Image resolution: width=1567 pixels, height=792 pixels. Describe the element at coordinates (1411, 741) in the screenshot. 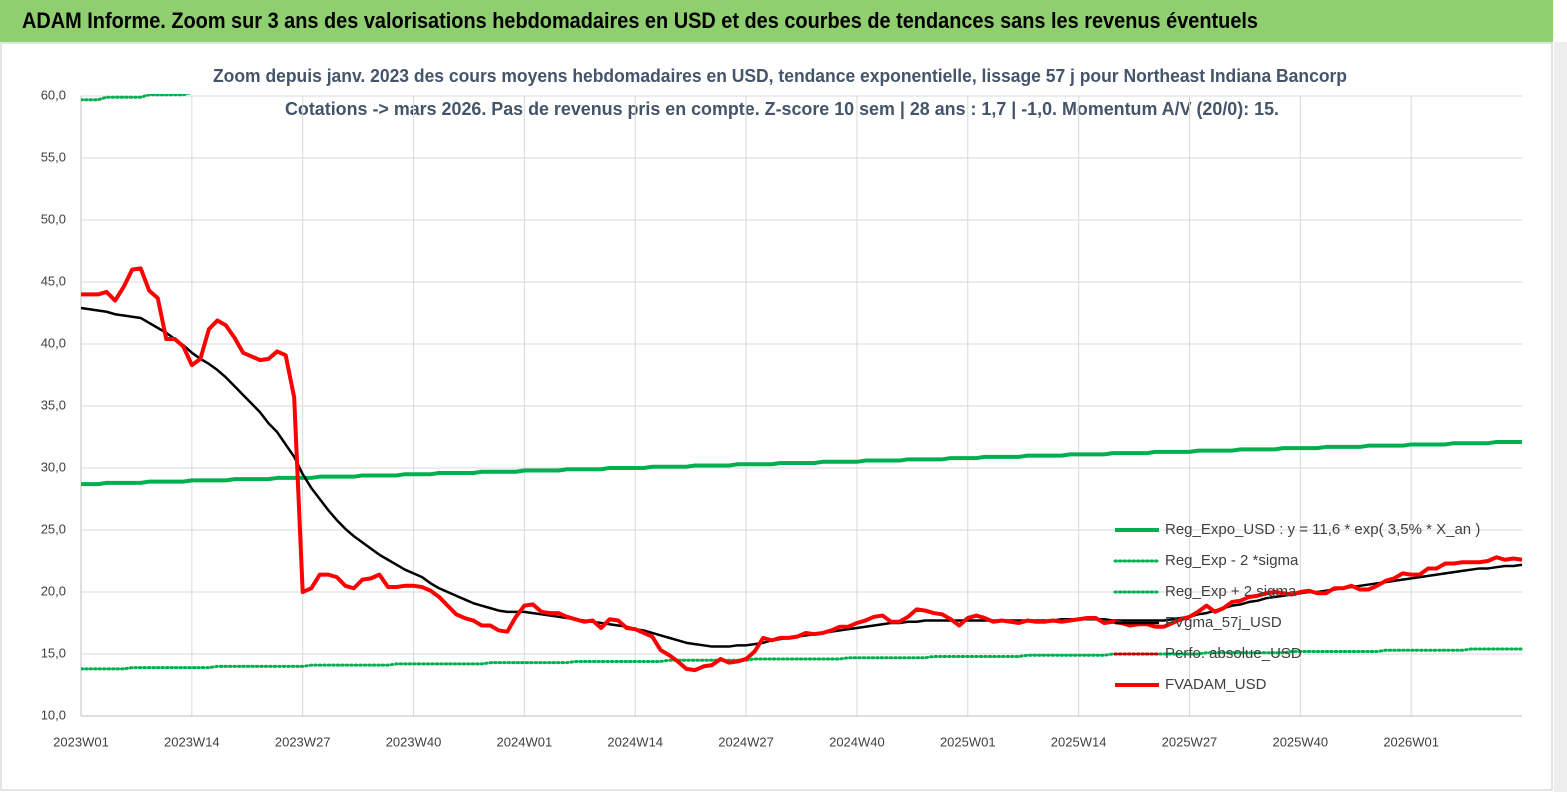

I see `x-tick-label: 2026W01` at that location.